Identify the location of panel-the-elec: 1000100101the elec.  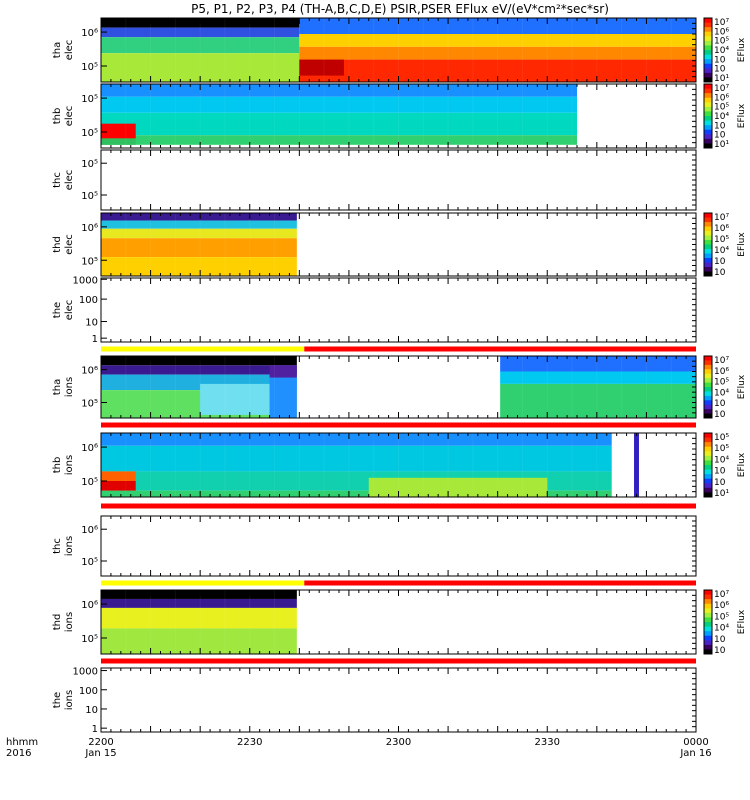
(374, 313).